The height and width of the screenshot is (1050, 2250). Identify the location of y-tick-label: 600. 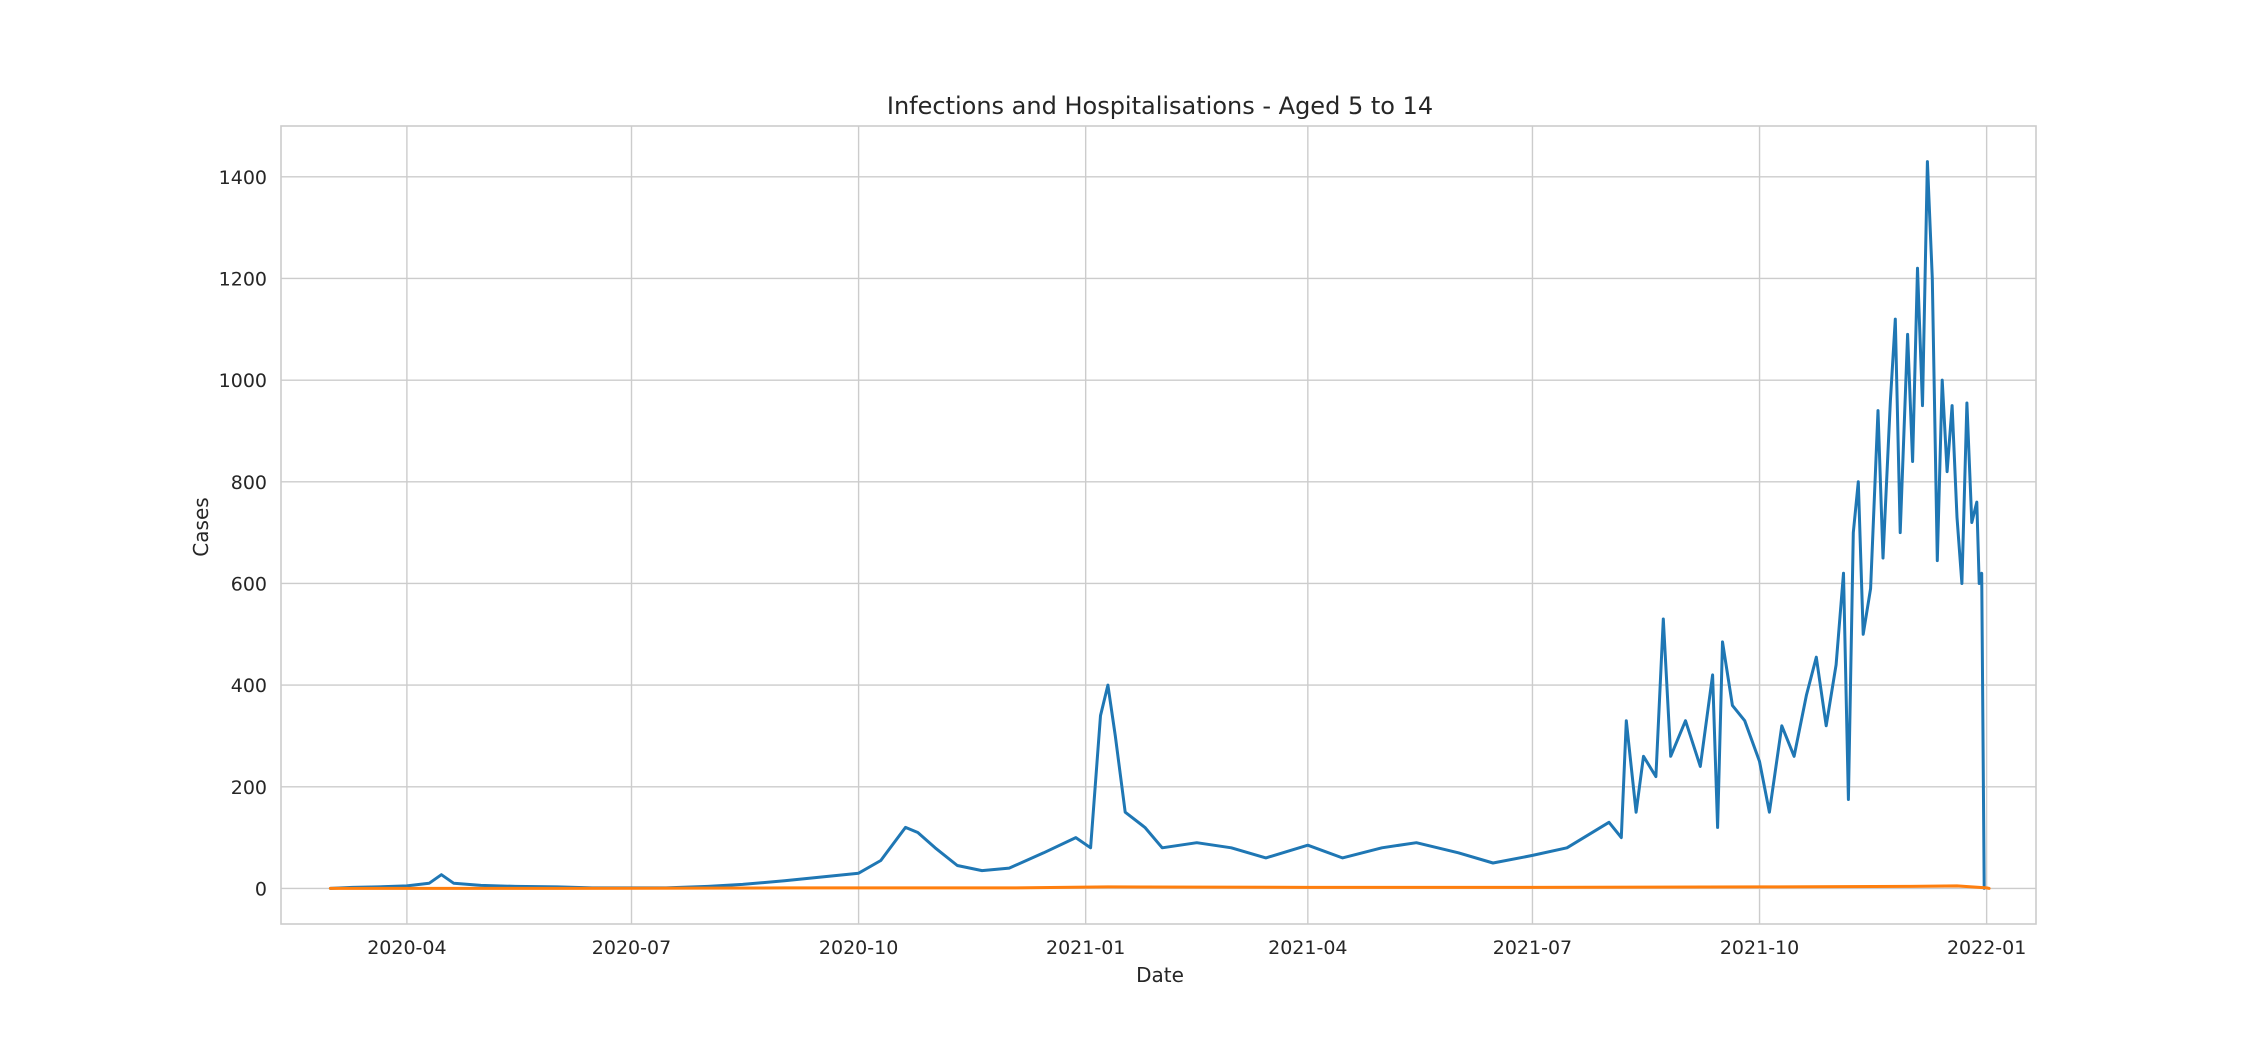
(249, 584).